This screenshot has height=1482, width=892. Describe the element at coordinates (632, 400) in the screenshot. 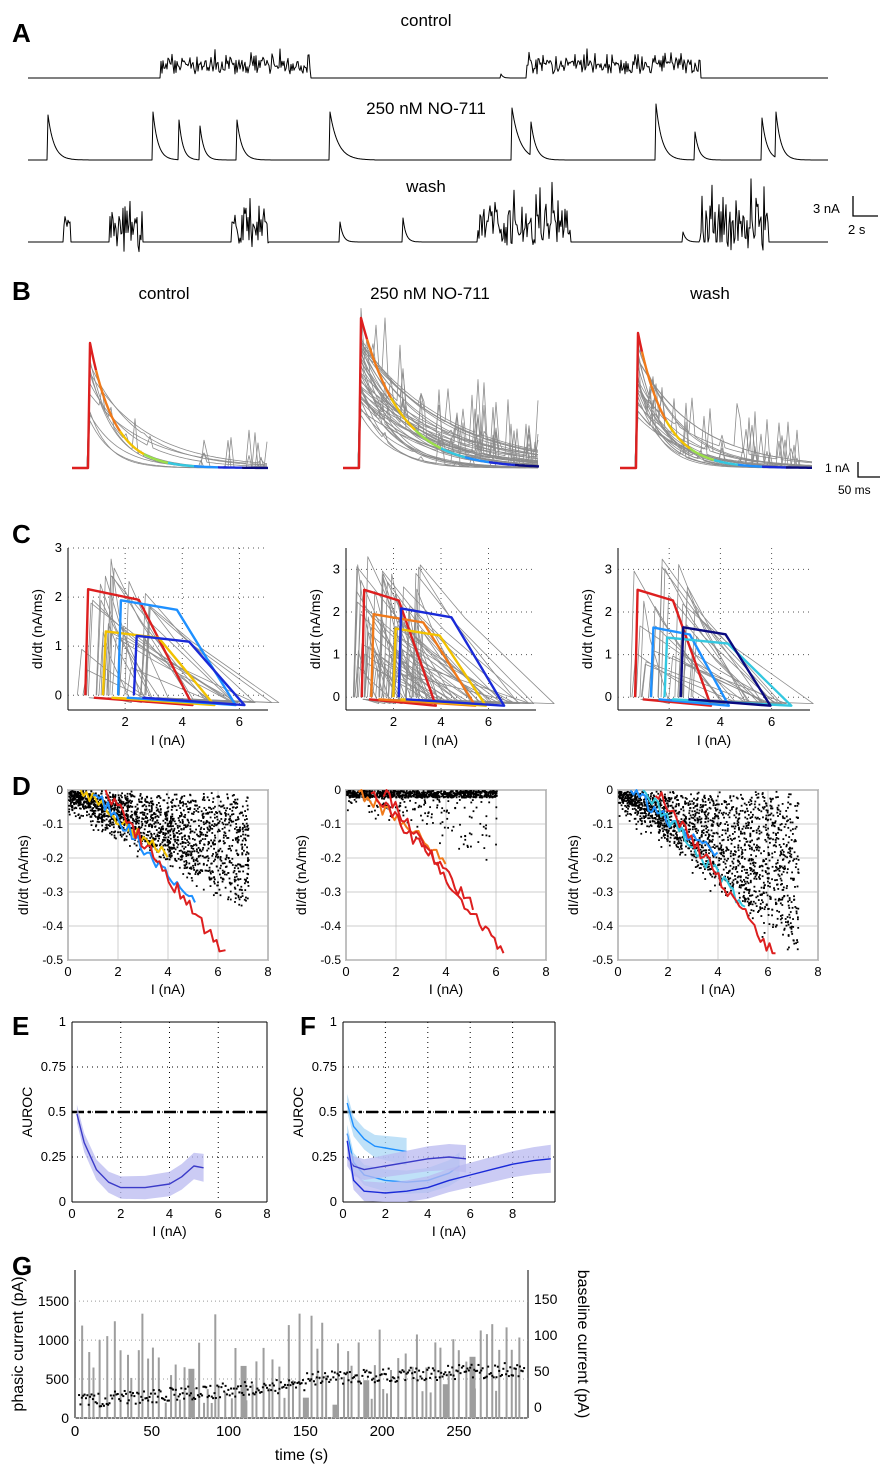

I see `wash-color-trace` at that location.